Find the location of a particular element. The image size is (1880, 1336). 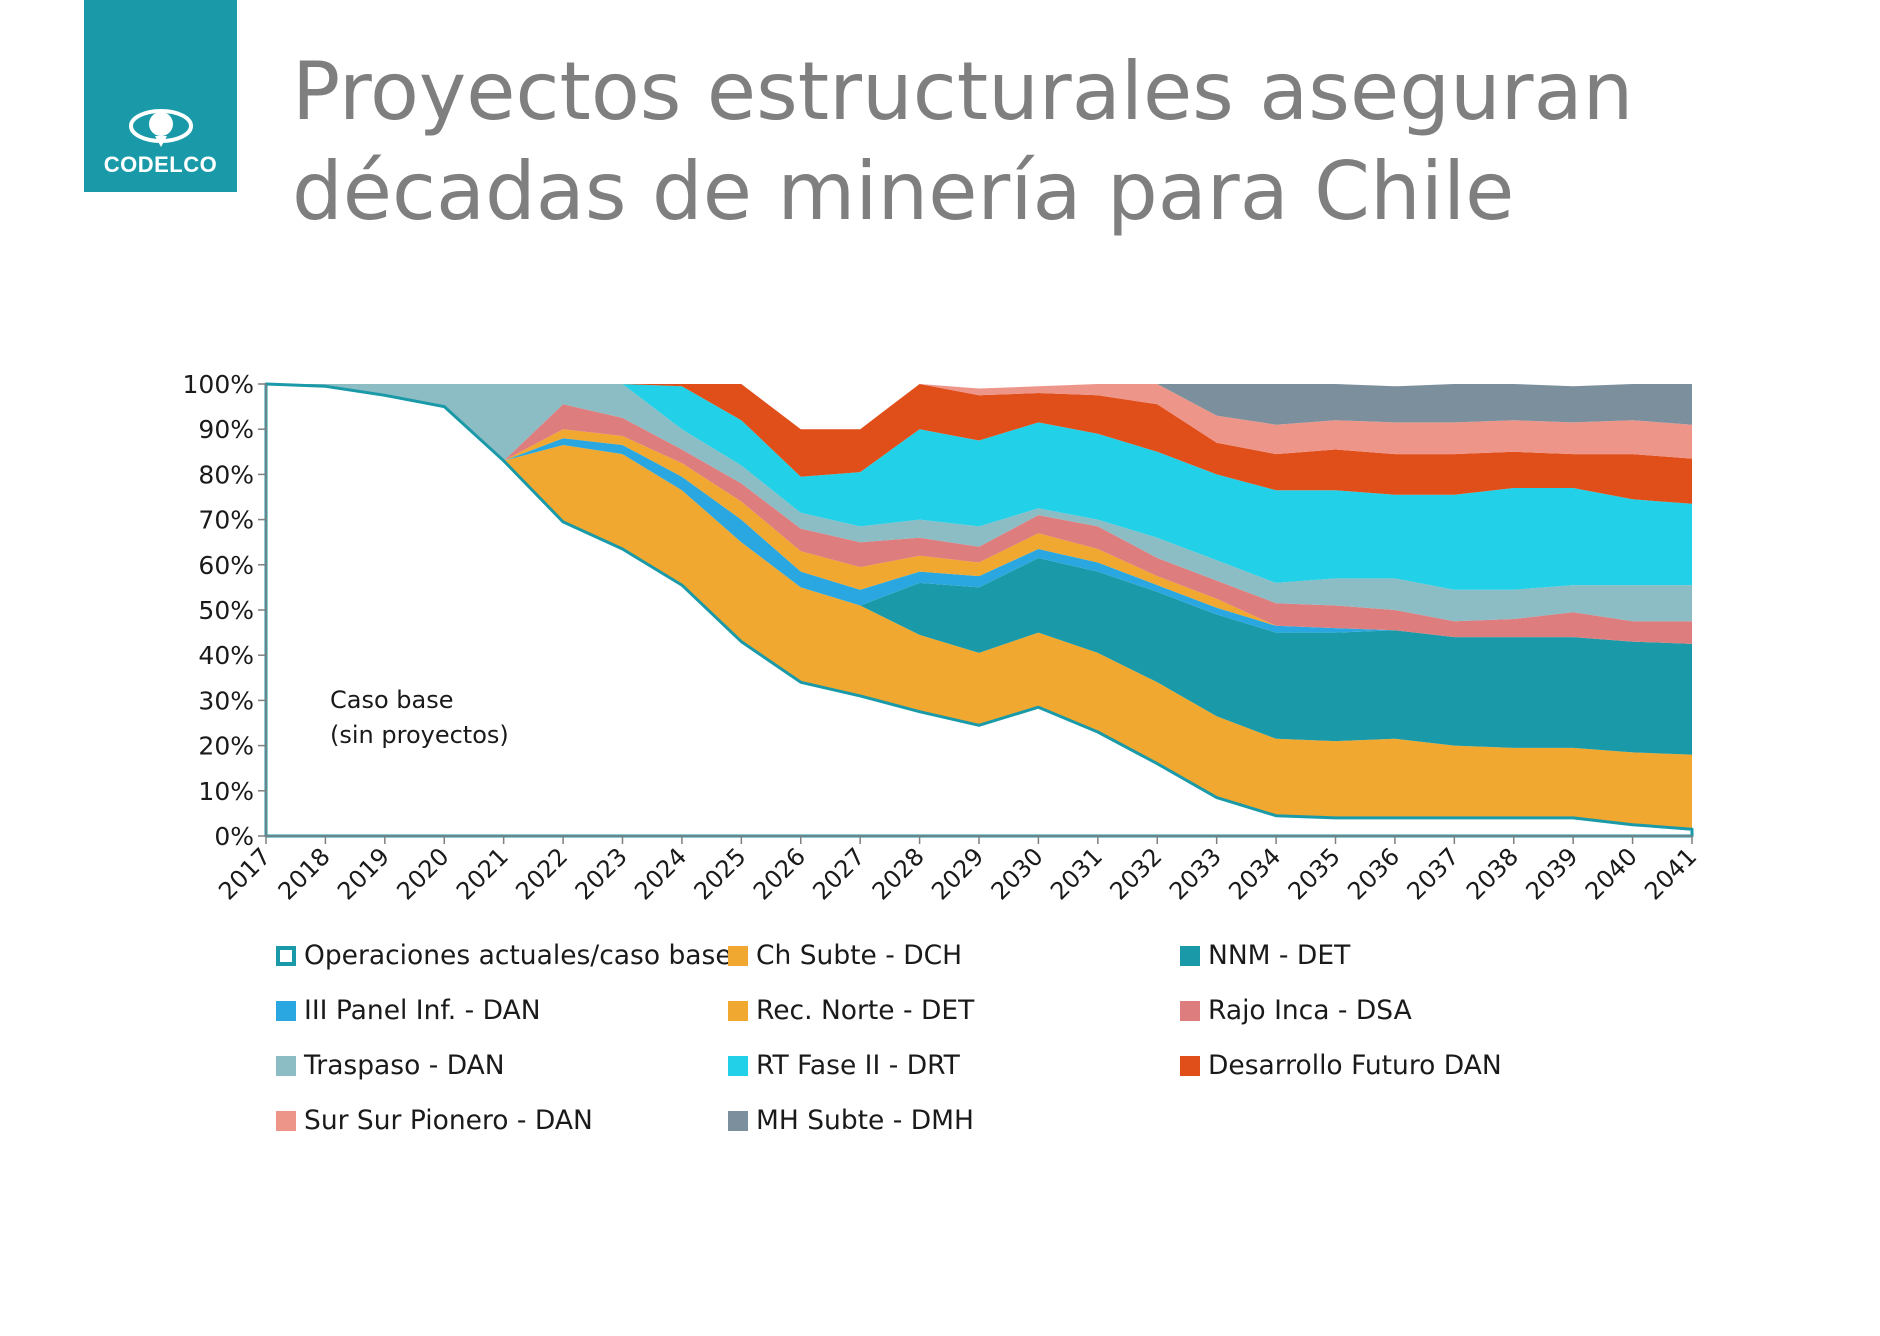

x-tick-label: 2021 is located at coordinates (482, 873).